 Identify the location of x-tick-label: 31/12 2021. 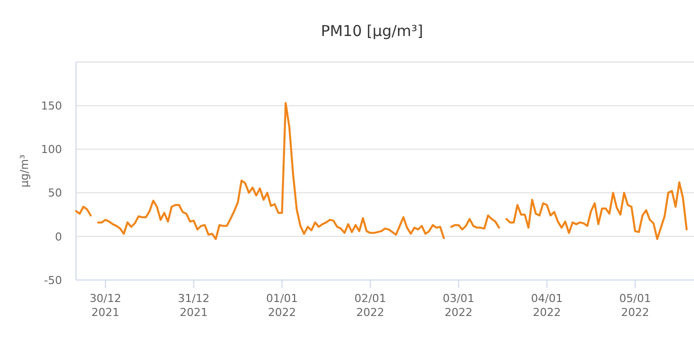
(194, 305).